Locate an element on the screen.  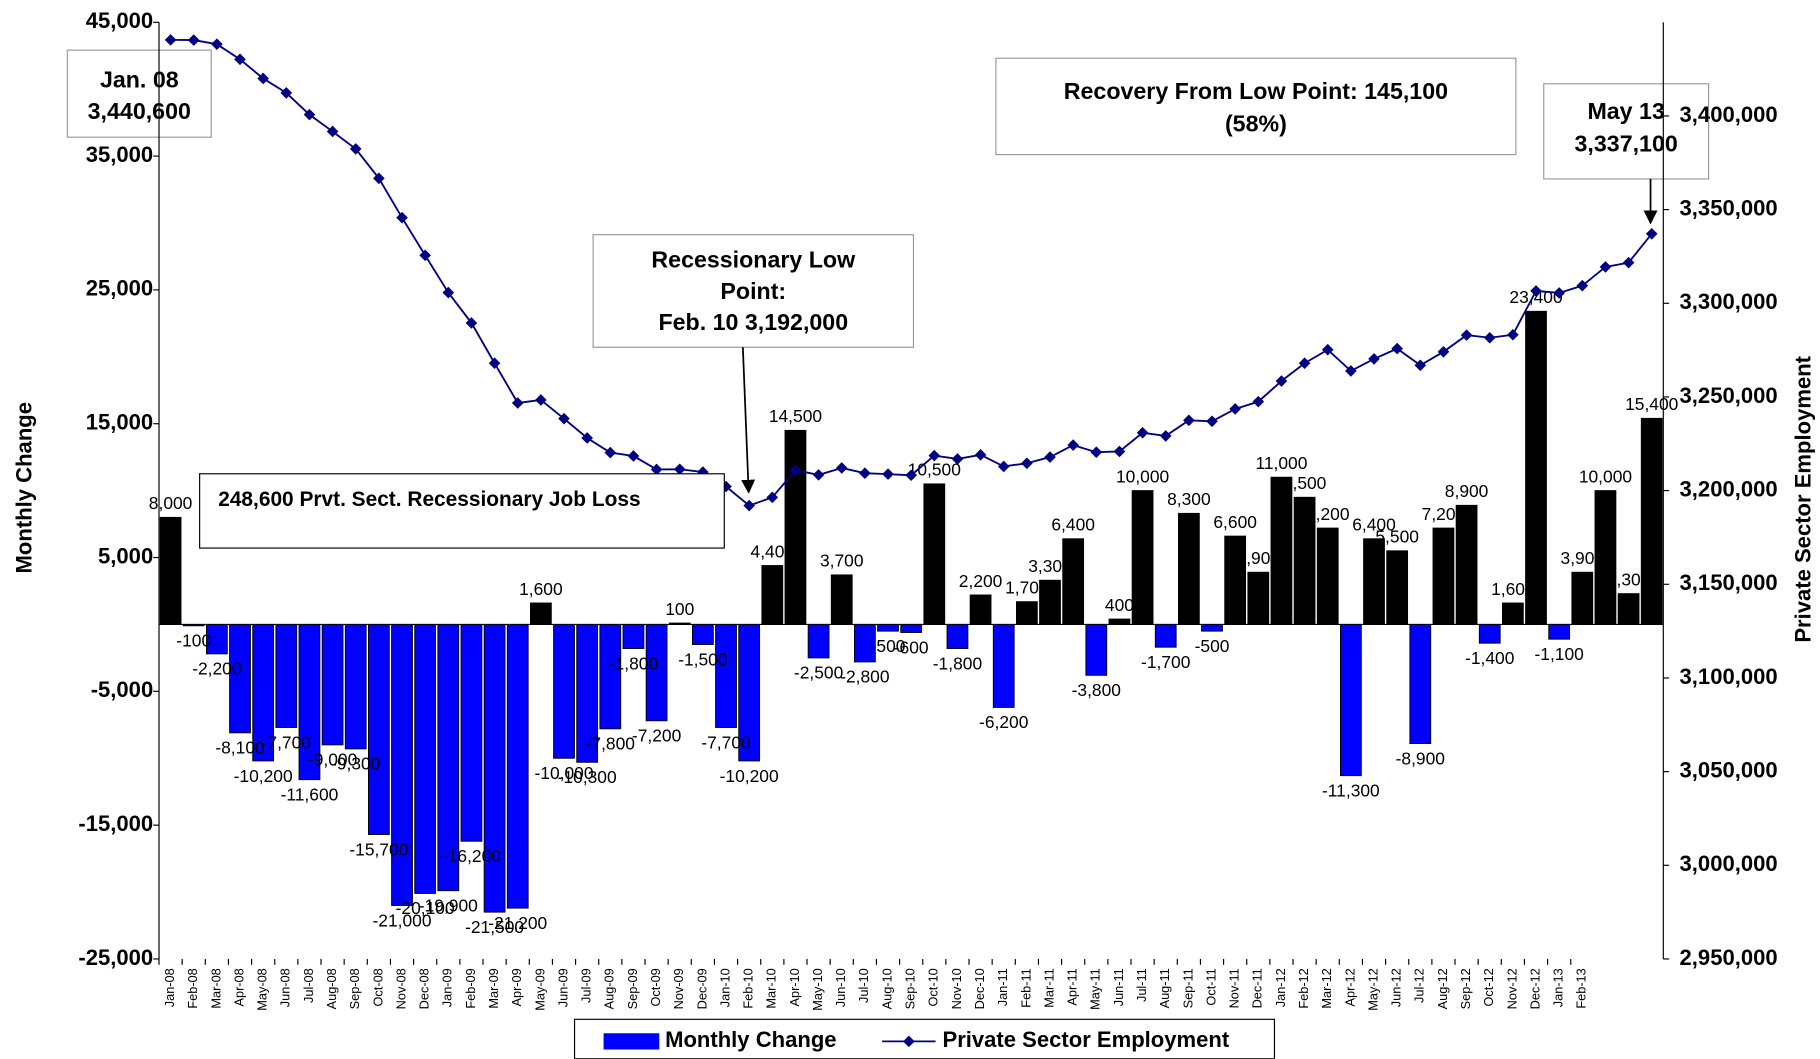
data-label: 2,300 is located at coordinates (1629, 579).